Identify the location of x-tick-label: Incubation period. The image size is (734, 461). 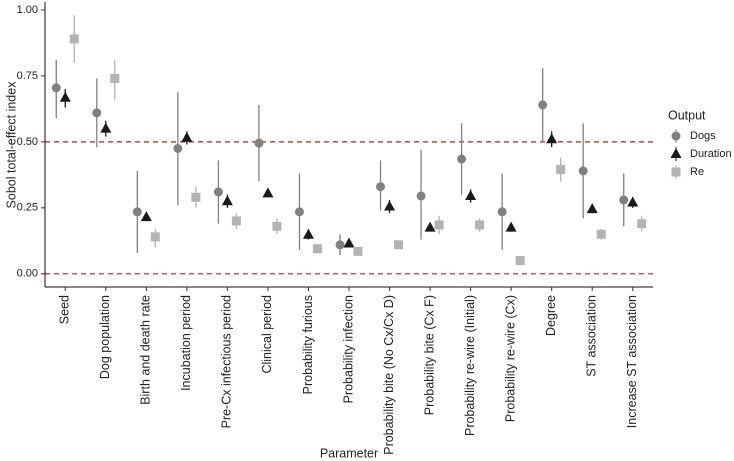
(186, 343).